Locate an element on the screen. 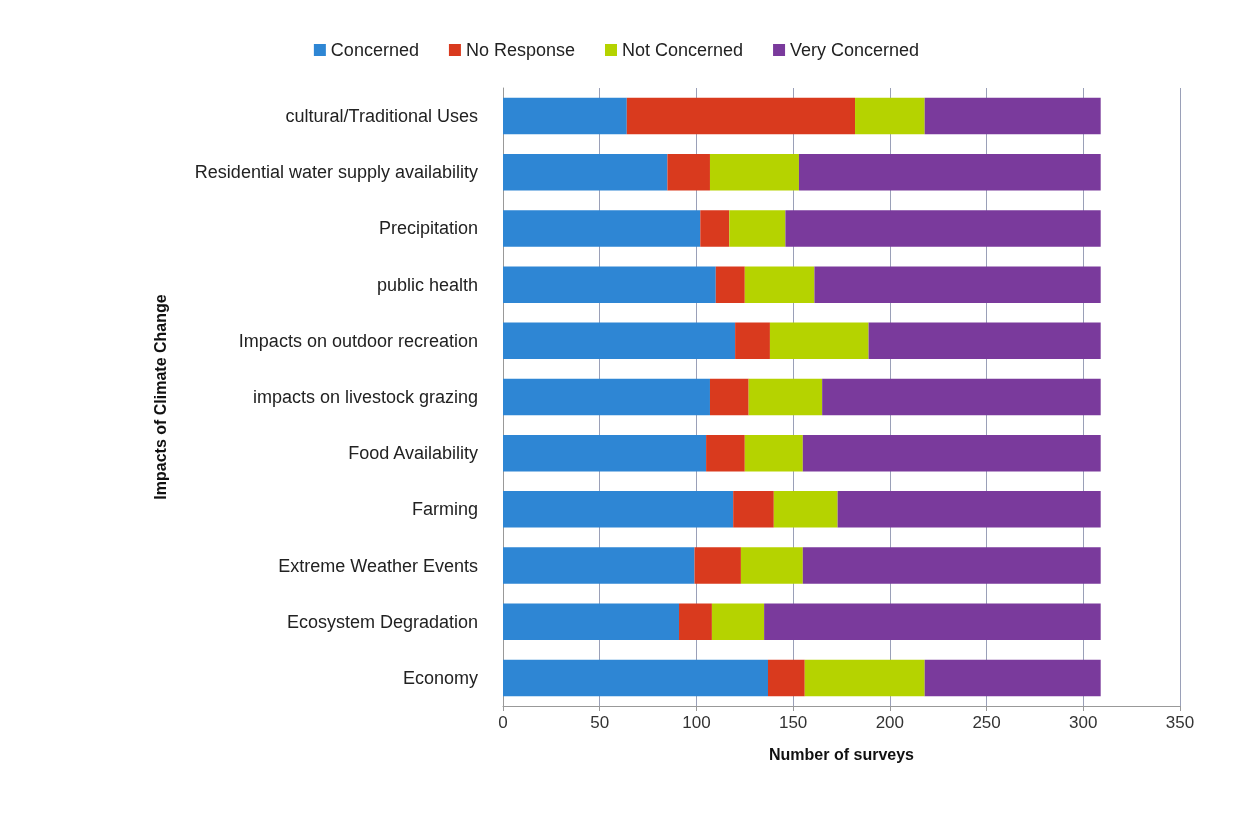 Image resolution: width=1233 pixels, height=824 pixels. y-tick-label: impacts on livestock grazing is located at coordinates (365, 397).